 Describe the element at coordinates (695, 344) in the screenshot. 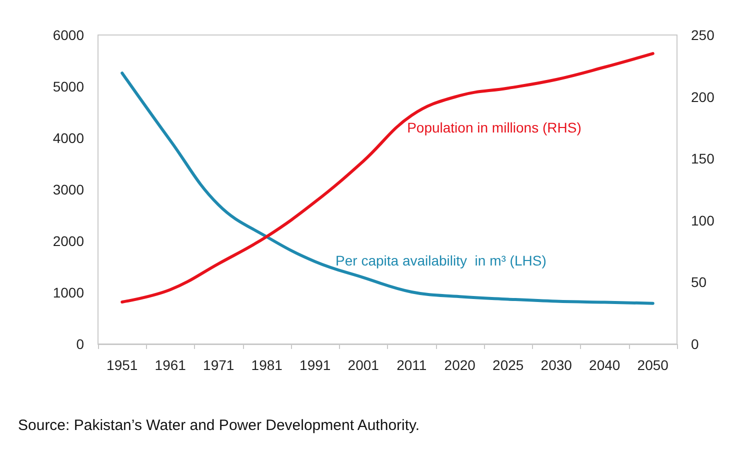

I see `y2-tick-label: 0` at that location.